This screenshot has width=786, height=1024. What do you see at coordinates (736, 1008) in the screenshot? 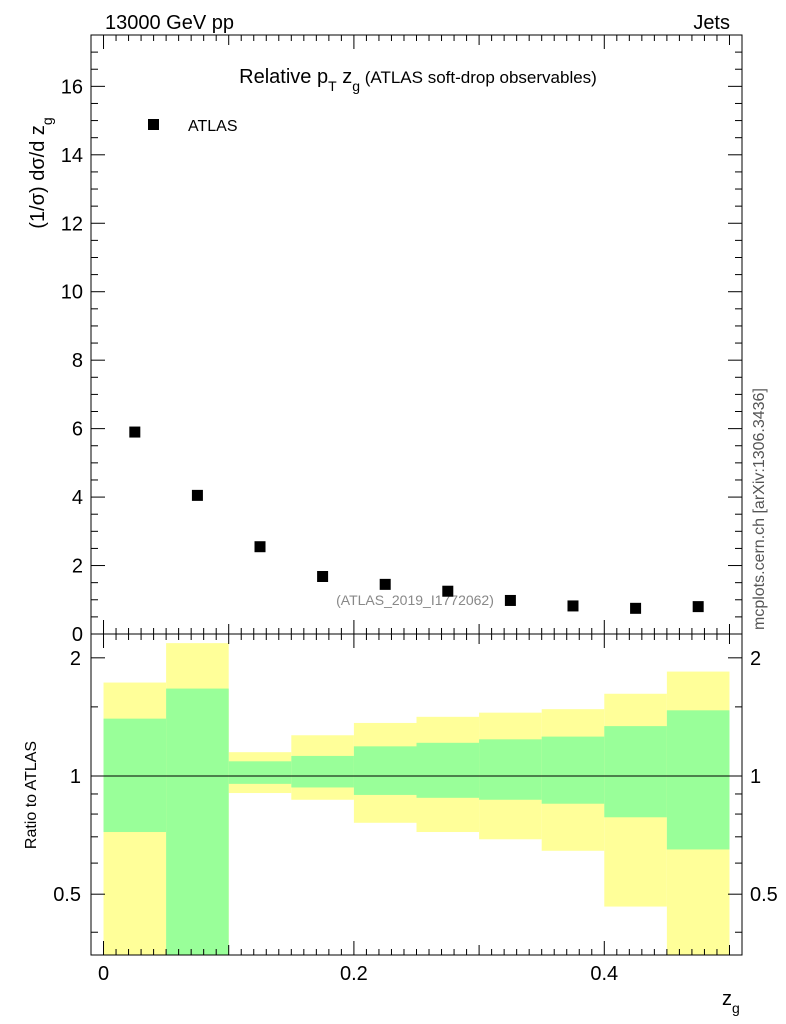
I see `ratio-xlabel-sub: g` at bounding box center [736, 1008].